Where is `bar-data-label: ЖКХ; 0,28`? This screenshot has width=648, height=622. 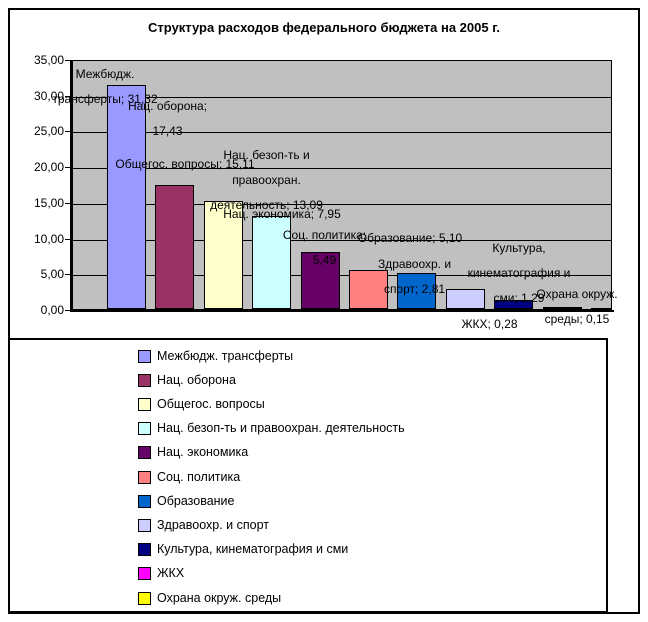
bar-data-label: ЖКХ; 0,28 is located at coordinates (489, 324).